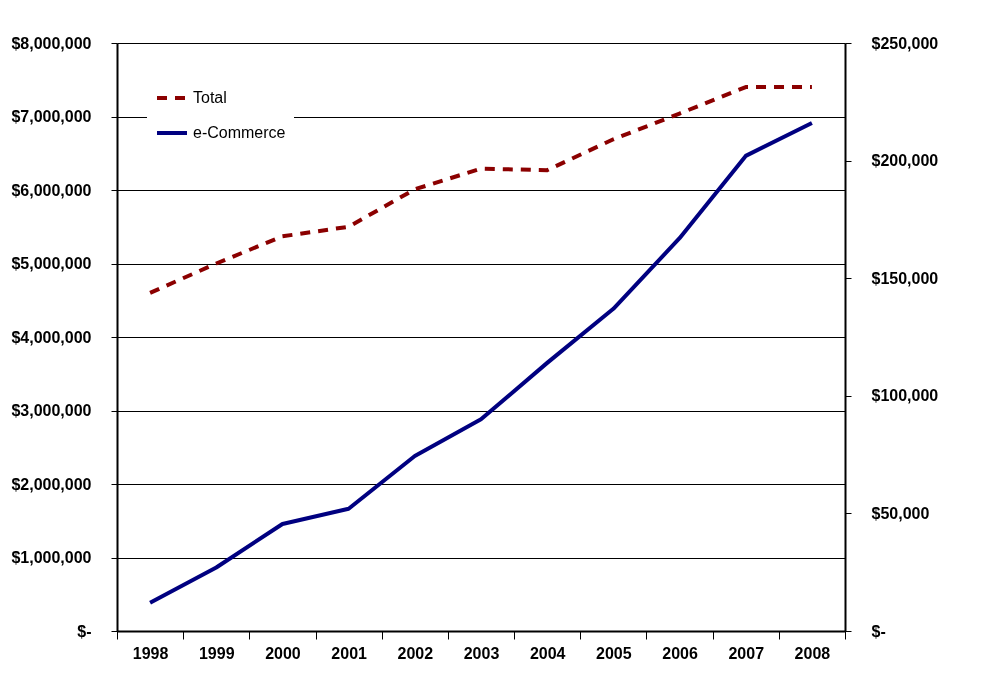 This screenshot has width=1003, height=683. Describe the element at coordinates (239, 132) in the screenshot. I see `legend-label: e-Commerce` at that location.